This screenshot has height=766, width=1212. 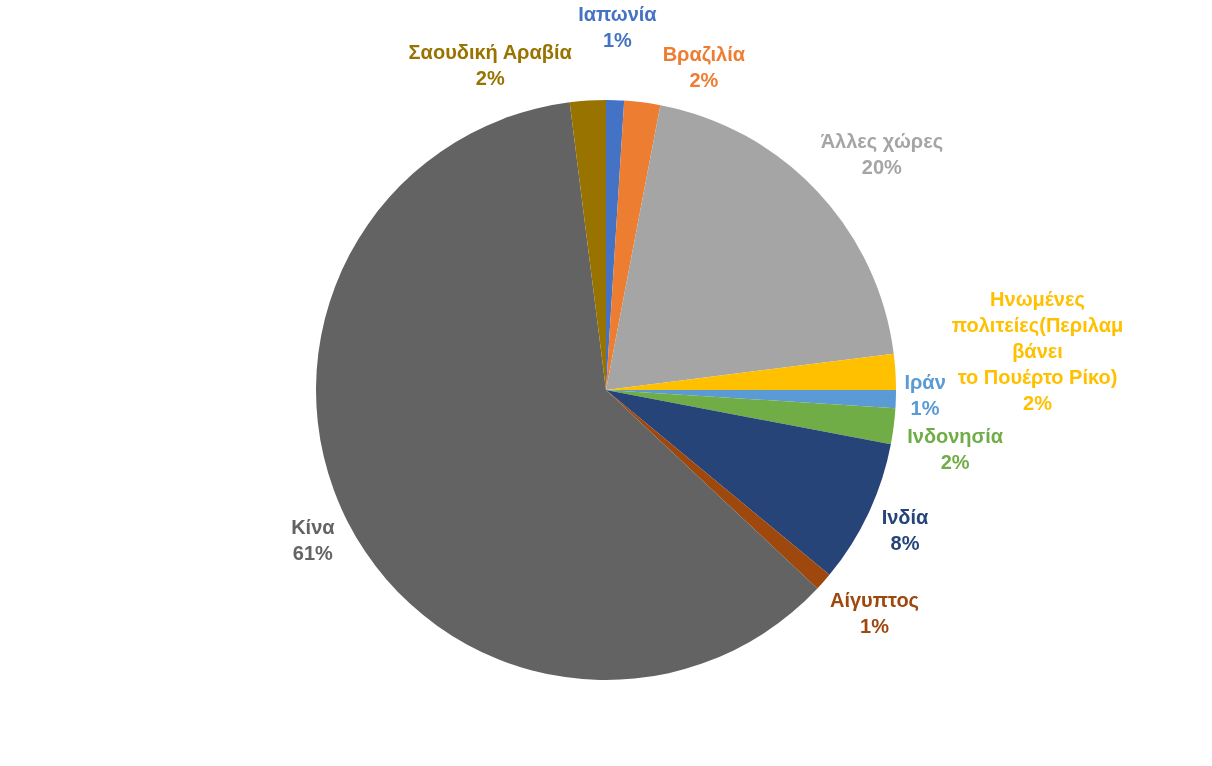 What do you see at coordinates (490, 51) in the screenshot?
I see `slice-label: Σαουδική Αραβία` at bounding box center [490, 51].